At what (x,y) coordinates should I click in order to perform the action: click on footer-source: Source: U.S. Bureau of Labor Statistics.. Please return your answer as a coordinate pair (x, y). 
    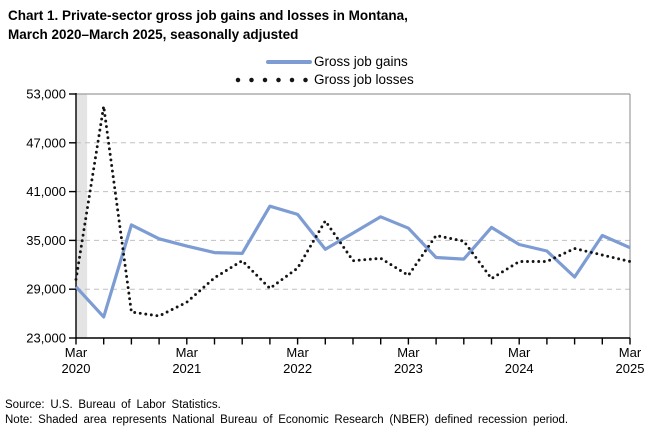
    Looking at the image, I should click on (113, 405).